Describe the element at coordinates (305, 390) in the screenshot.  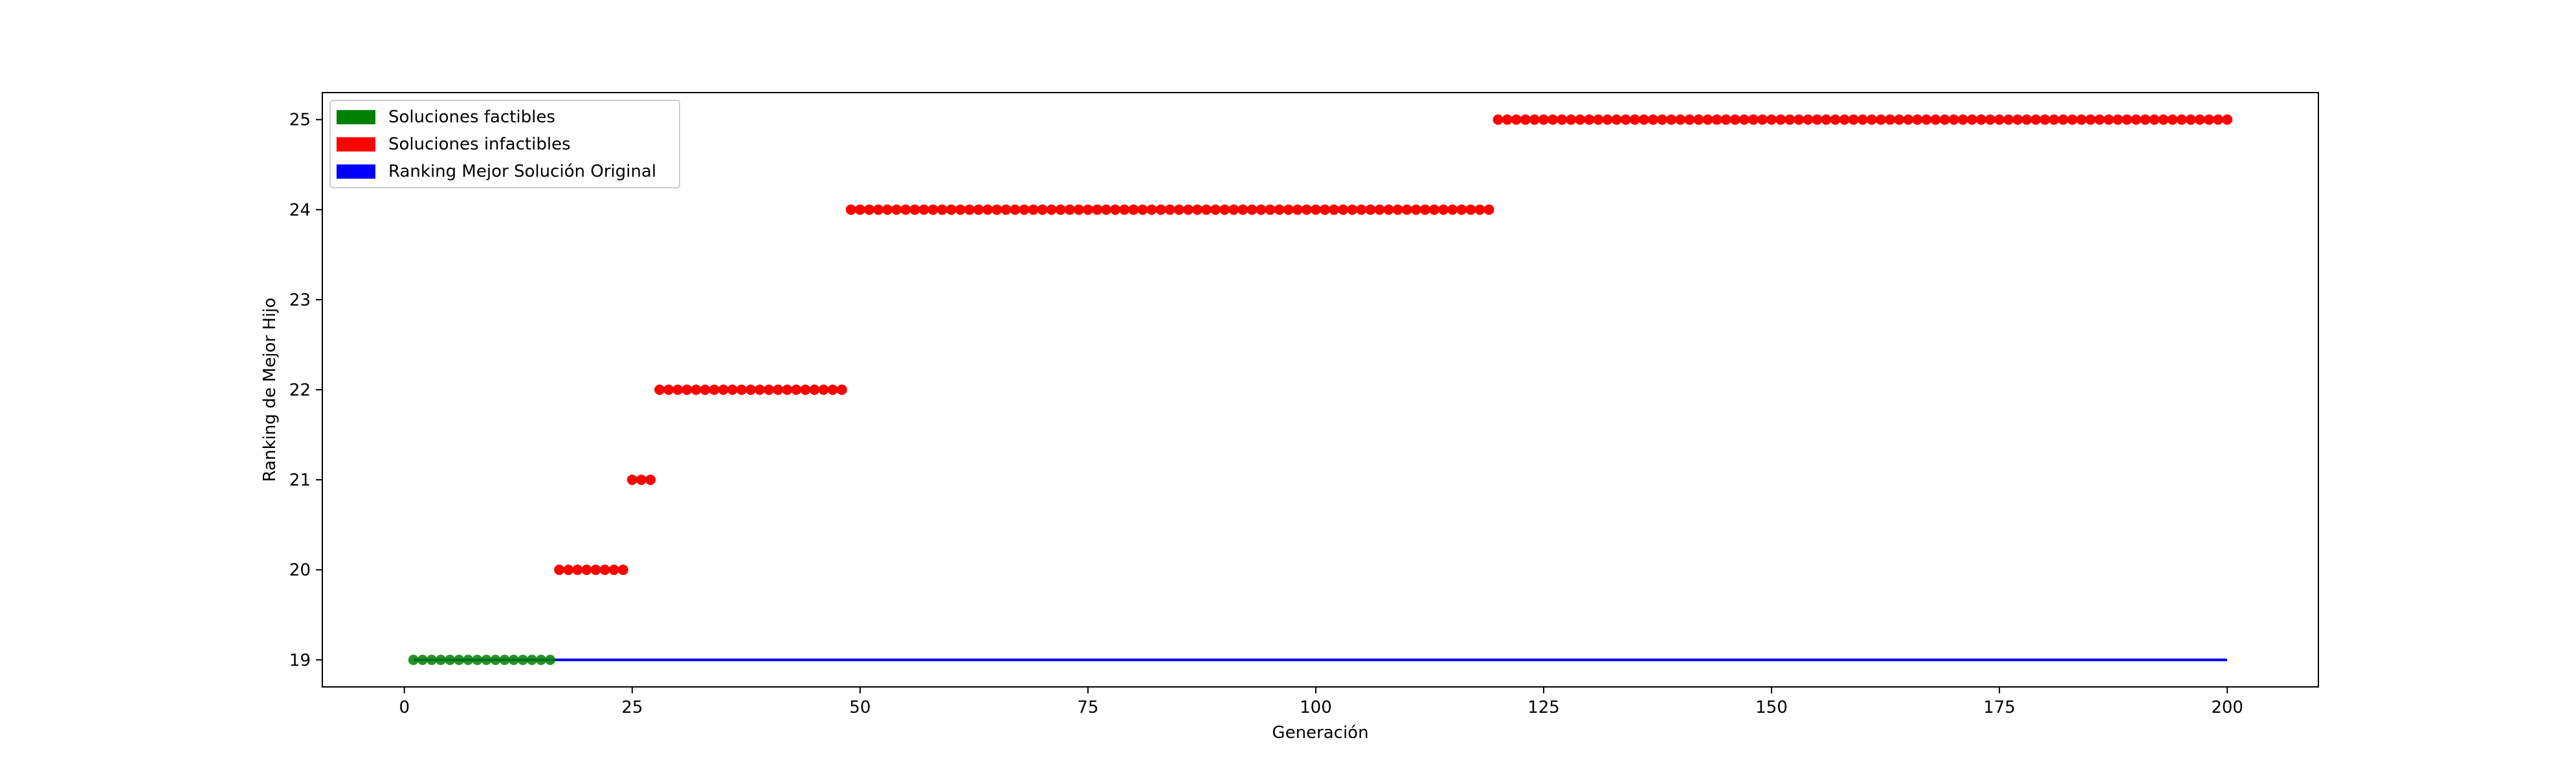
I see `y-axis-ticks: 19 20 21 22 23 24 25` at that location.